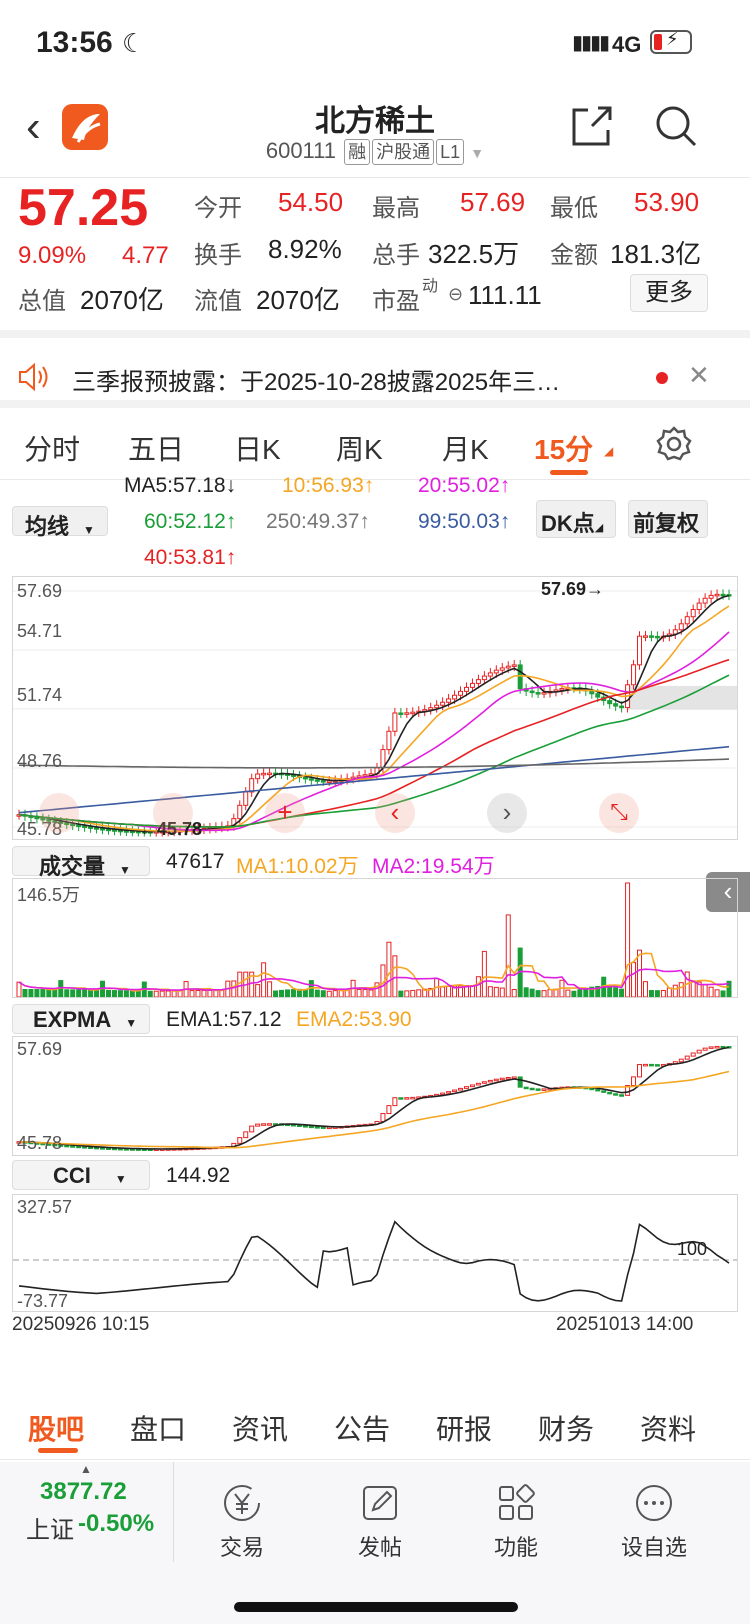  Describe the element at coordinates (87, 1512) in the screenshot. I see `index-widget: ▲ 3877.72 上证 -0.50%` at that location.